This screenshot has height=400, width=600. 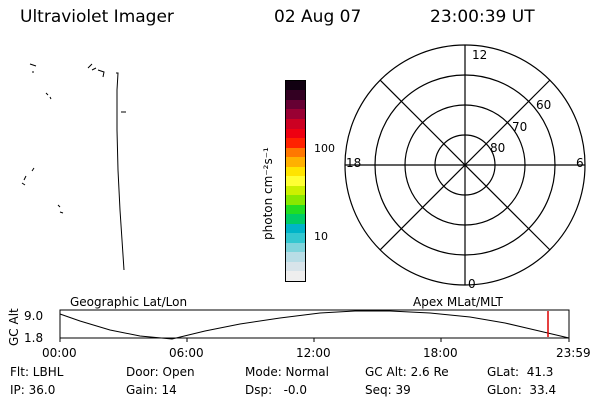 I want to click on lat-label-80: 80, so click(x=498, y=148).